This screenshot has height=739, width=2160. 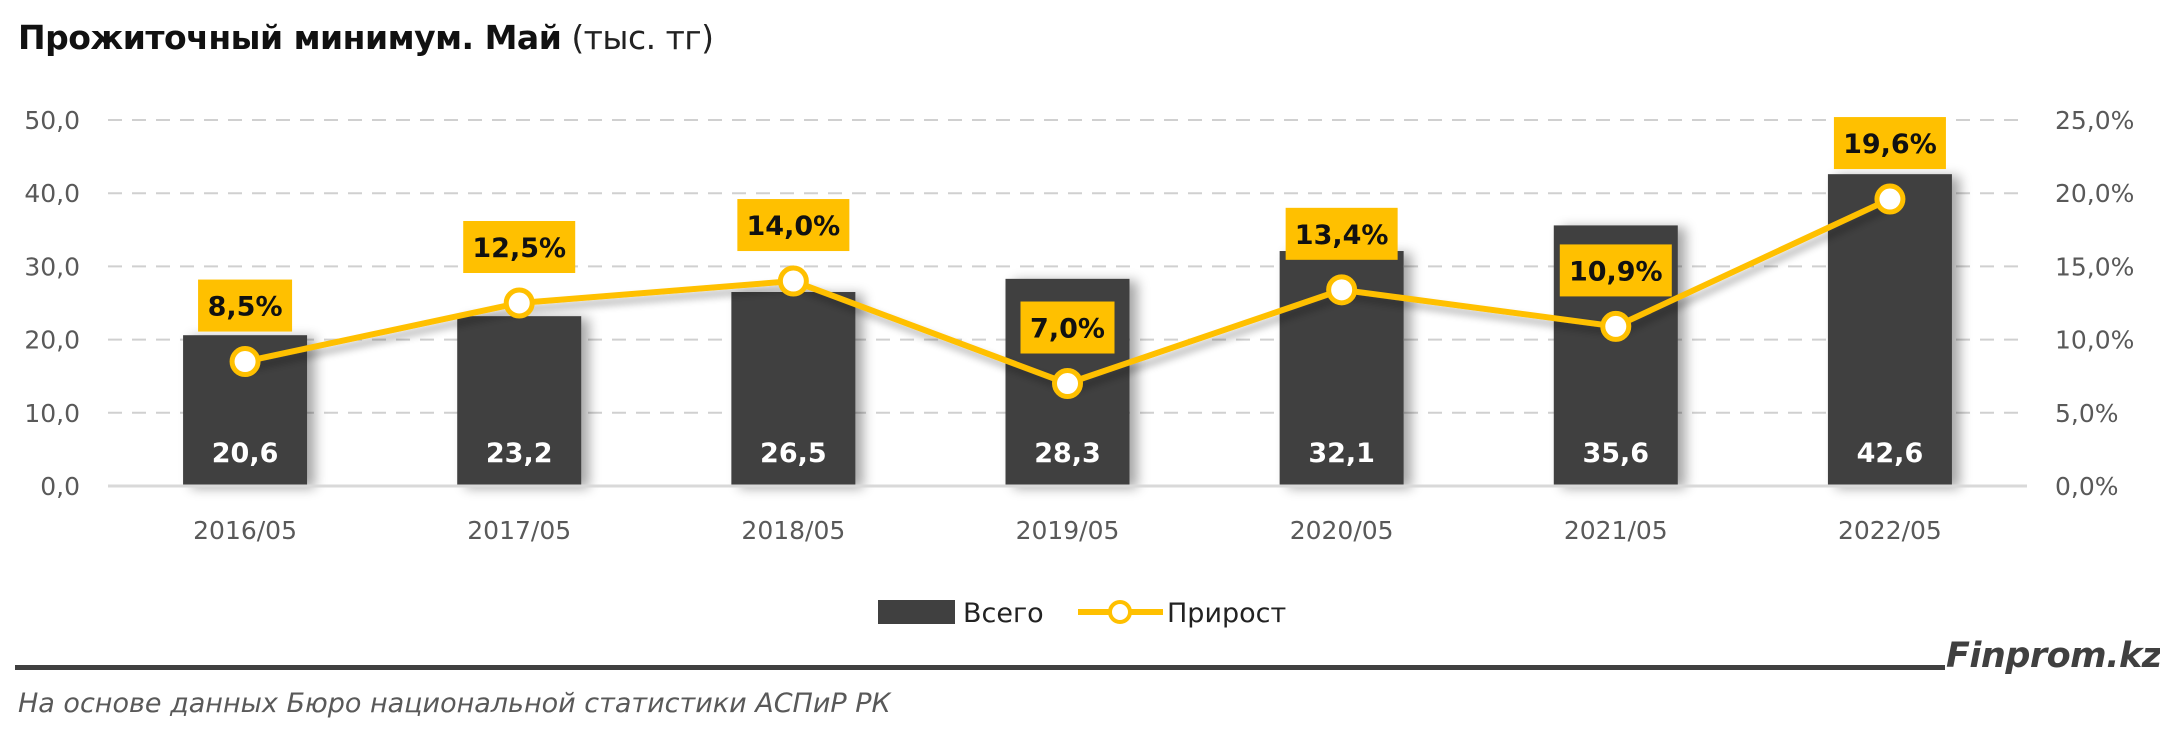 I want to click on y-tick-right: 0,0%, so click(x=2087, y=486).